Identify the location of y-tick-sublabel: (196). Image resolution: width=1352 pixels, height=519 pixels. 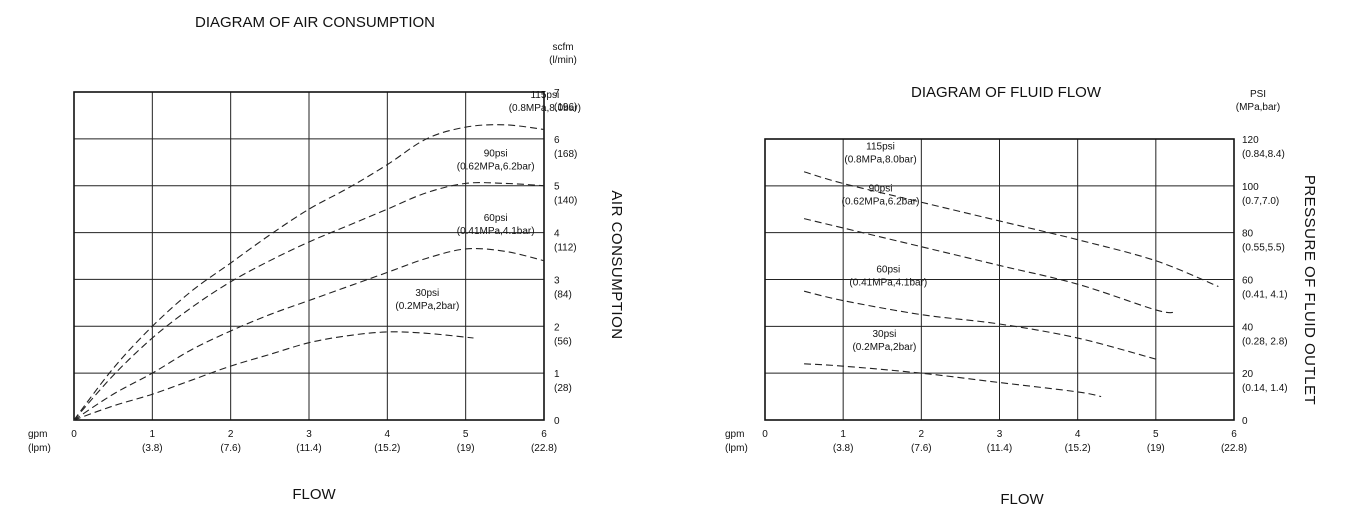
(565, 107).